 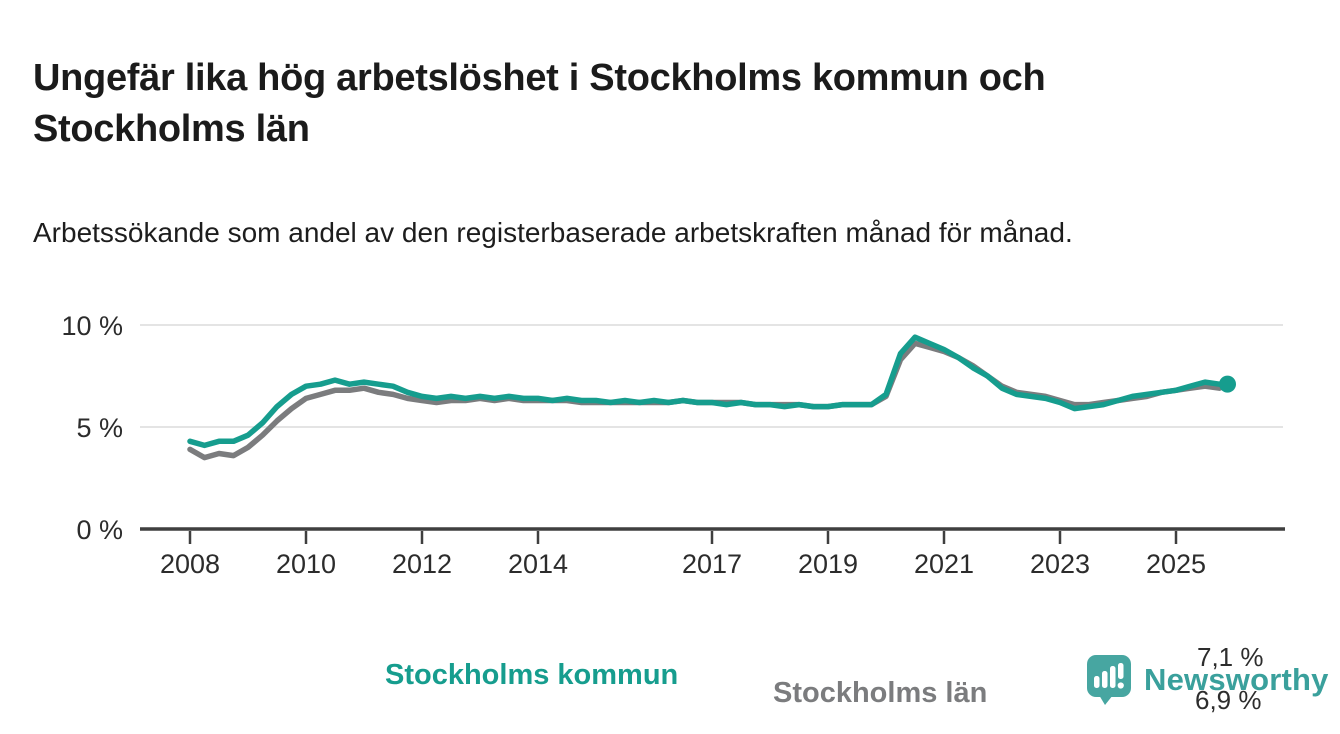 What do you see at coordinates (92, 326) in the screenshot?
I see `y-tick-label: 10 %` at bounding box center [92, 326].